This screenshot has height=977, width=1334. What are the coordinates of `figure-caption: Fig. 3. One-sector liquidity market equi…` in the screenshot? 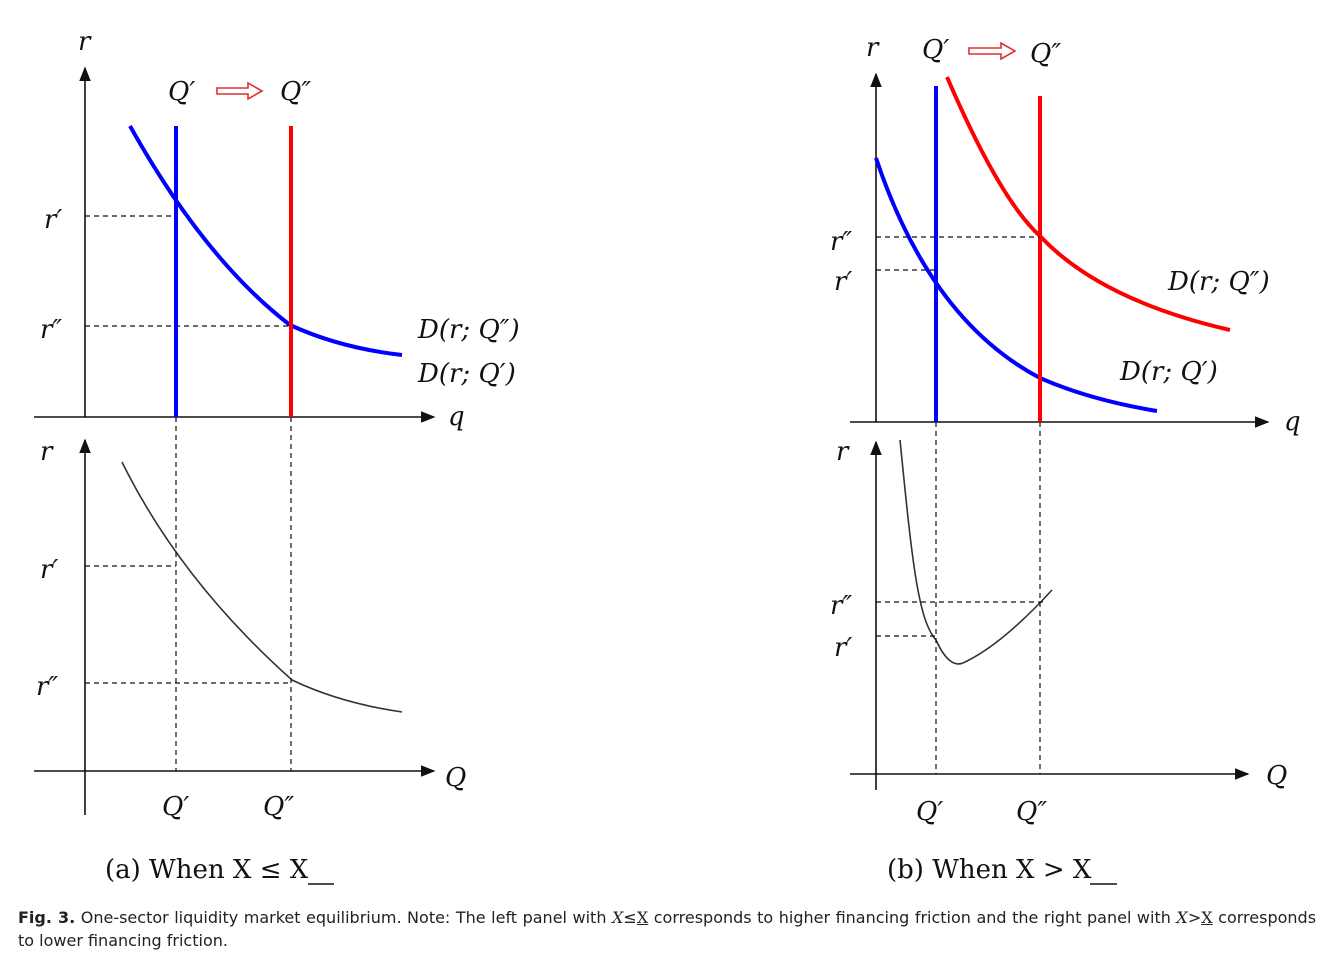 It's located at (667, 929).